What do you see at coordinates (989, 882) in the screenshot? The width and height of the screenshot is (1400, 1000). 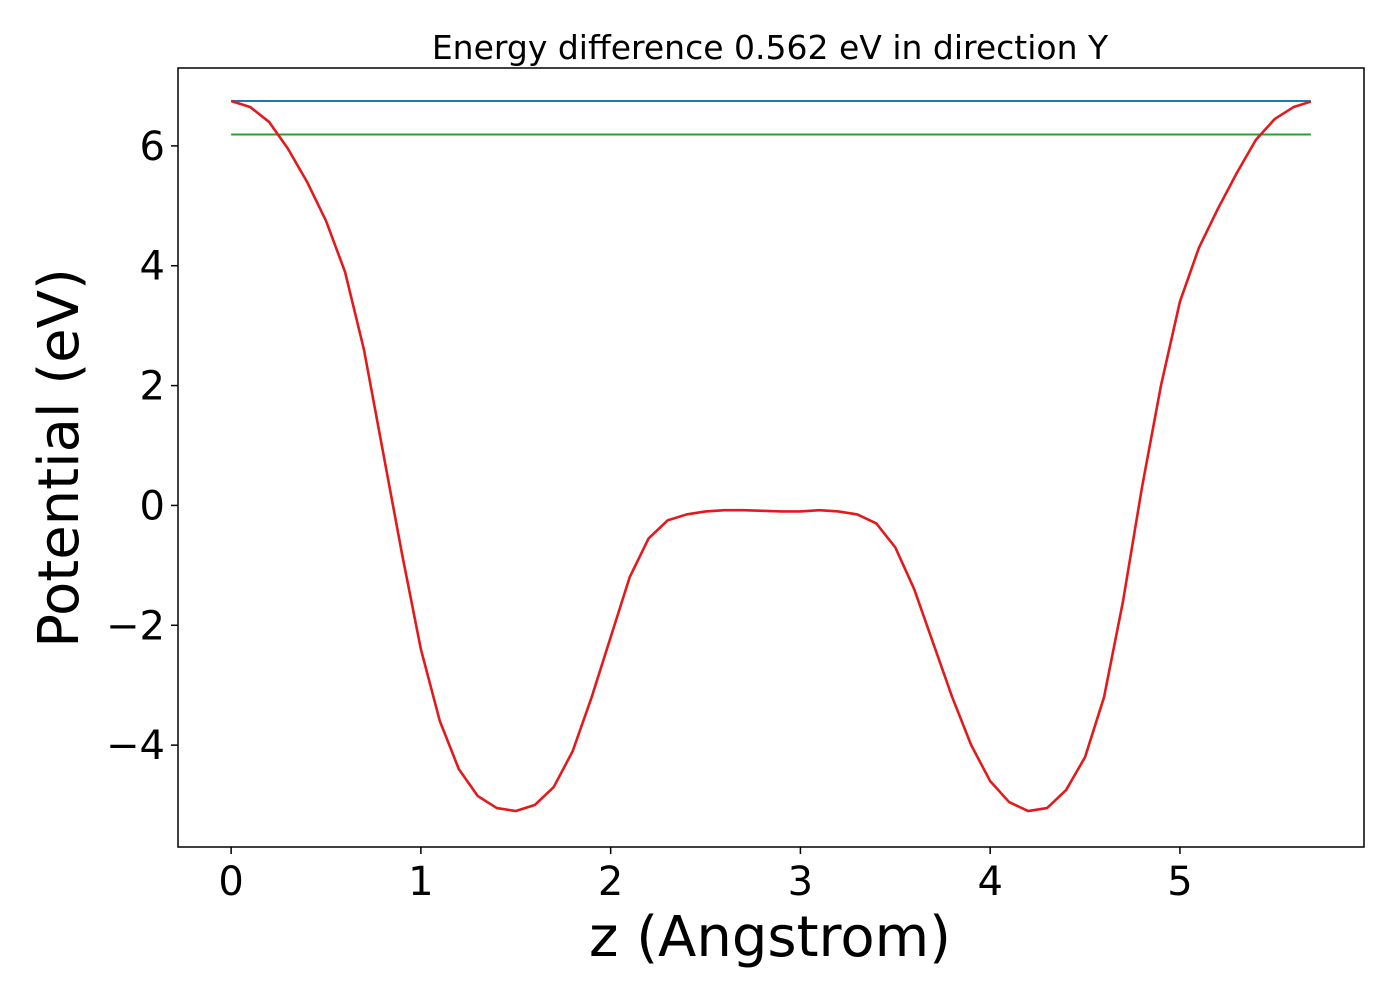 I see `x-tick-label: 4` at bounding box center [989, 882].